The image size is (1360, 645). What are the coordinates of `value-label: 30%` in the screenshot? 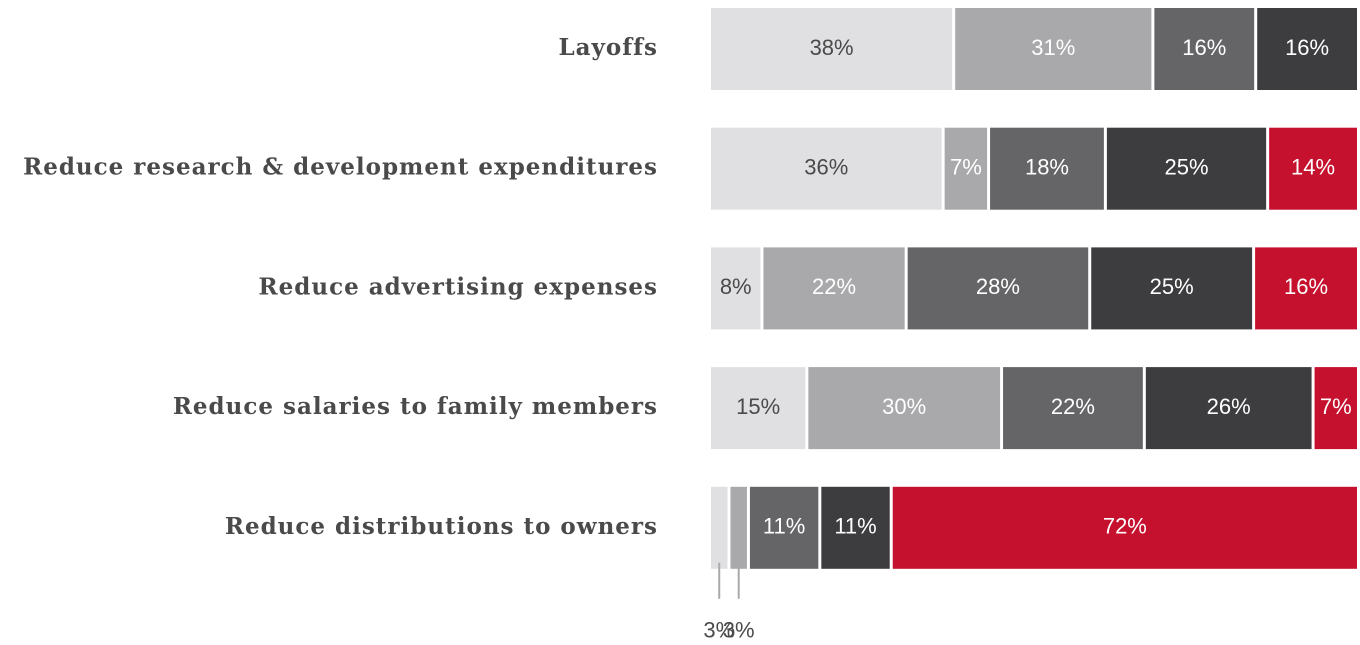 It's located at (904, 406).